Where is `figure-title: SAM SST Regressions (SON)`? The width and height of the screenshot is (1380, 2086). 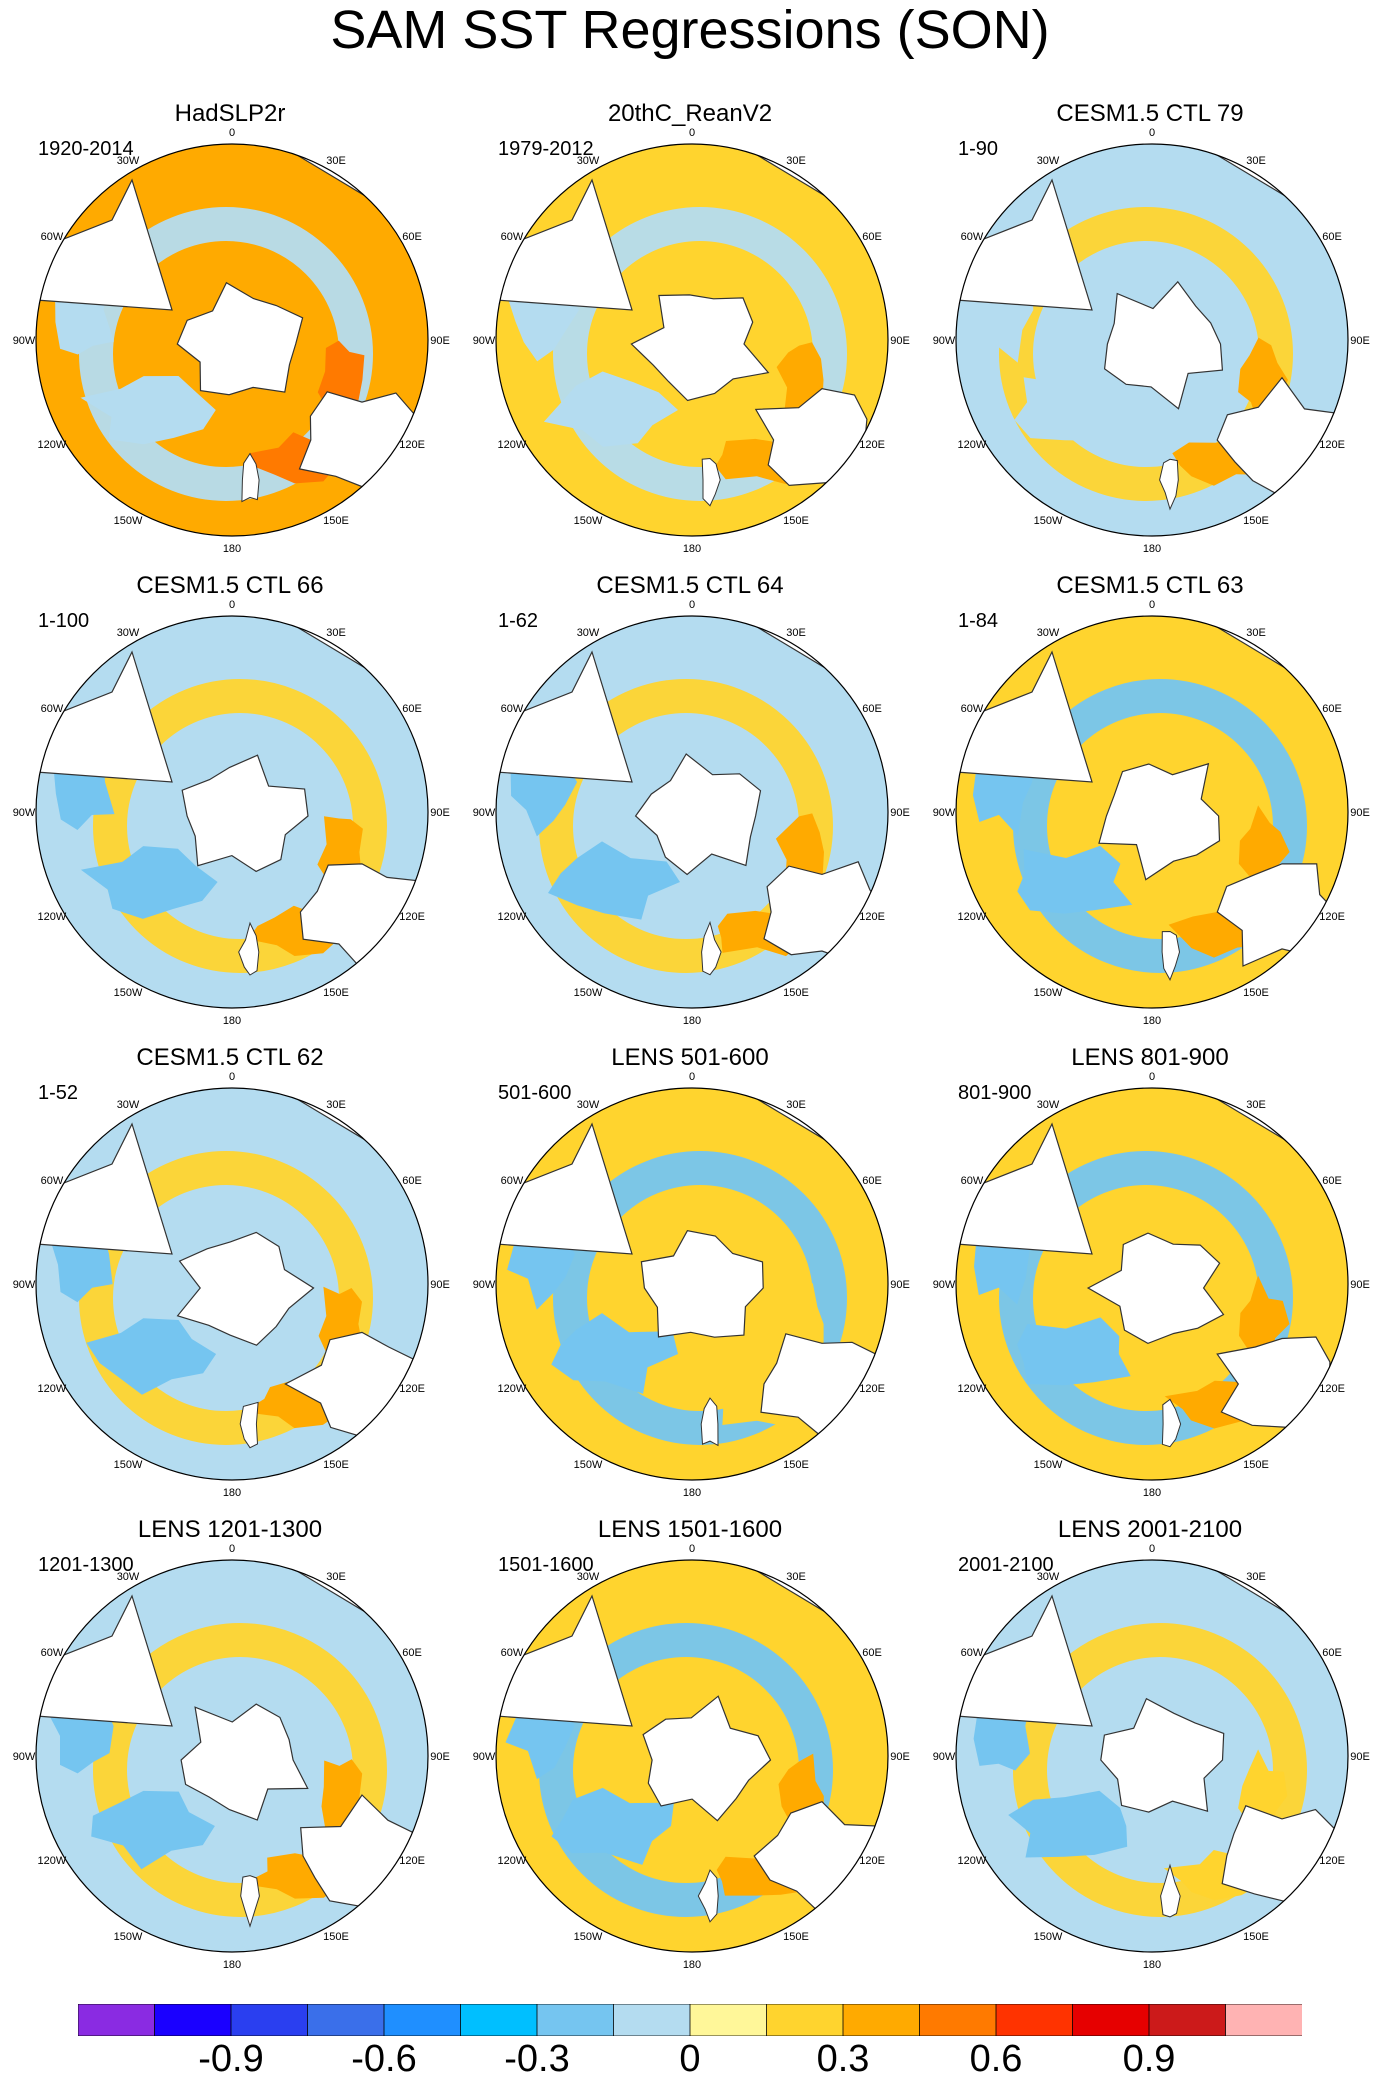 figure-title: SAM SST Regressions (SON) is located at coordinates (690, 30).